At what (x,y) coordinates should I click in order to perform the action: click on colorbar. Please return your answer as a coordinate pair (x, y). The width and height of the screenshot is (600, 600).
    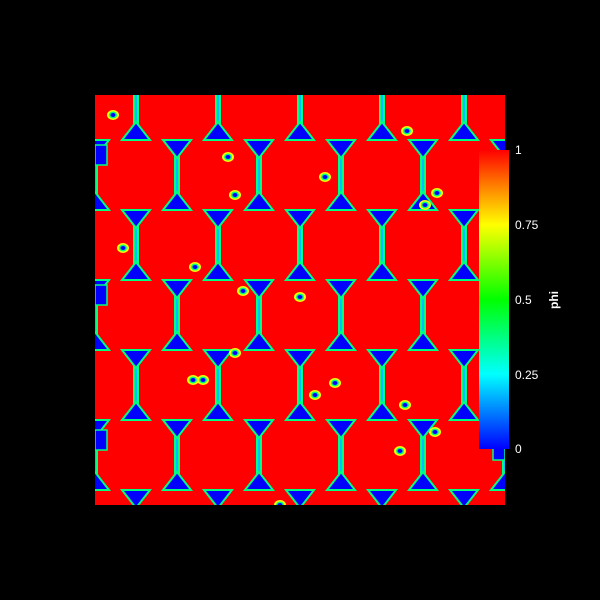
    Looking at the image, I should click on (494, 299).